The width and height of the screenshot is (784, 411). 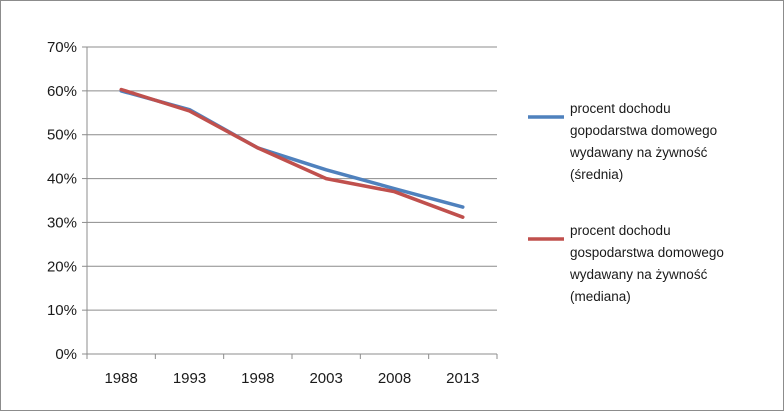 What do you see at coordinates (291, 378) in the screenshot?
I see `x-axis-tick-labels: 1988 1993 1998 2003 2008 2013` at bounding box center [291, 378].